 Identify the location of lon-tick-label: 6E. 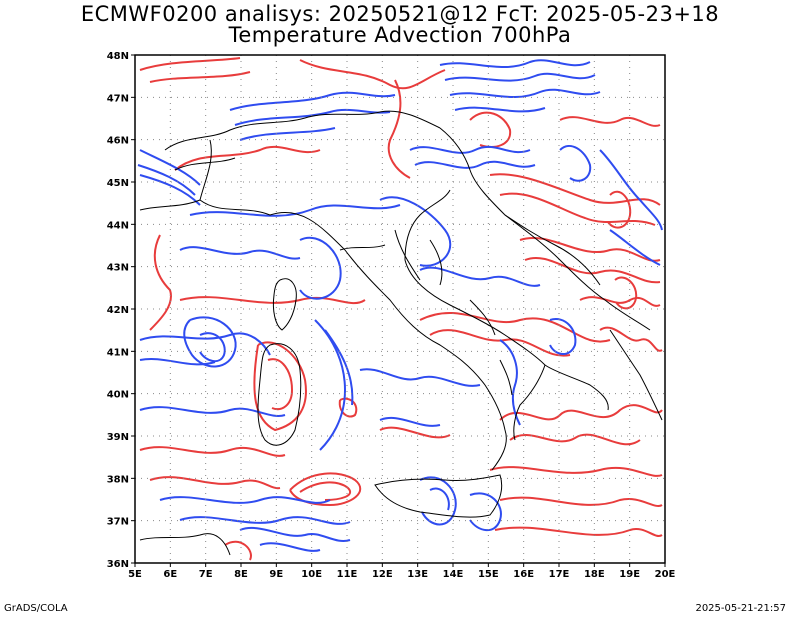
(170, 574).